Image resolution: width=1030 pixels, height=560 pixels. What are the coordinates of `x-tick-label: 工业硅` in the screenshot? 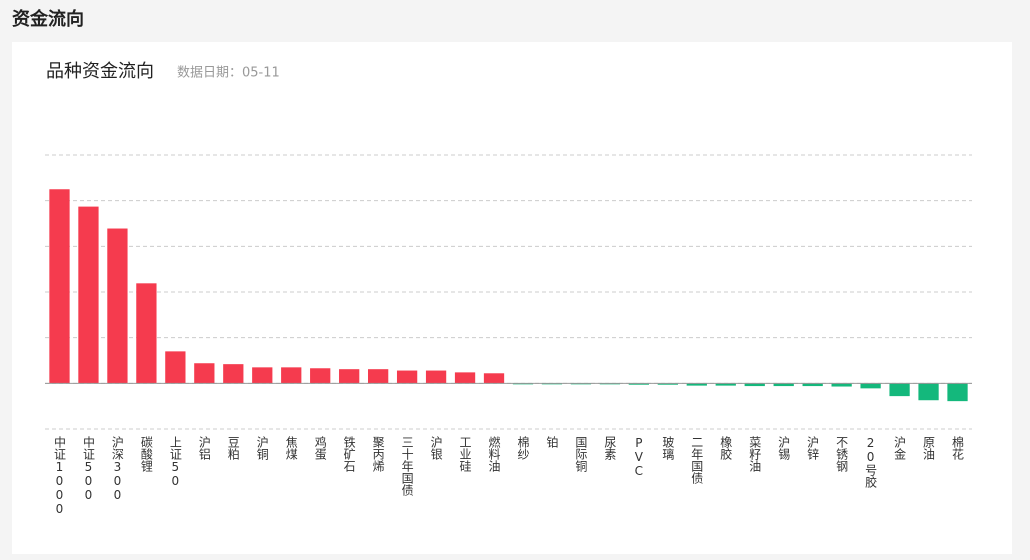 It's located at (465, 454).